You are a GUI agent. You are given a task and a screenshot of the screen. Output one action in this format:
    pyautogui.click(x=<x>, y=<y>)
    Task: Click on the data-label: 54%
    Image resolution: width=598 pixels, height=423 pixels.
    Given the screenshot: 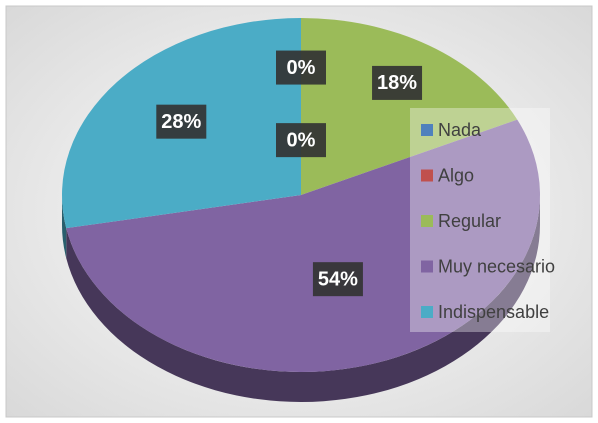 What is the action you would take?
    pyautogui.click(x=338, y=279)
    